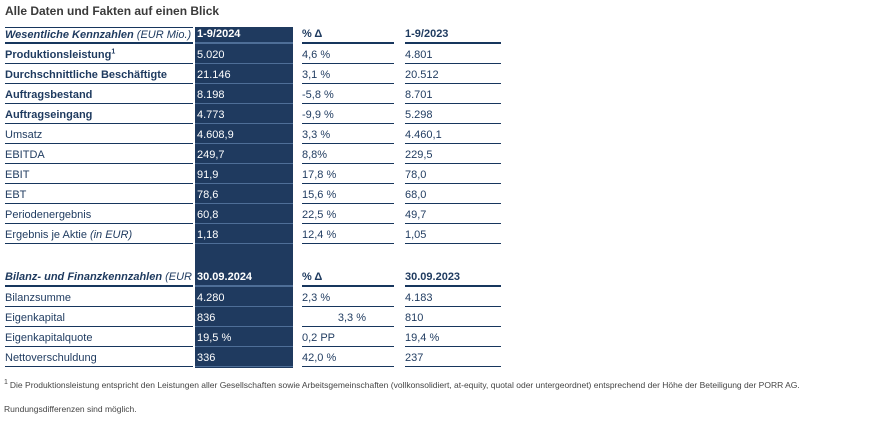 The height and width of the screenshot is (421, 890). What do you see at coordinates (453, 114) in the screenshot?
I see `value-previous: 5.298` at bounding box center [453, 114].